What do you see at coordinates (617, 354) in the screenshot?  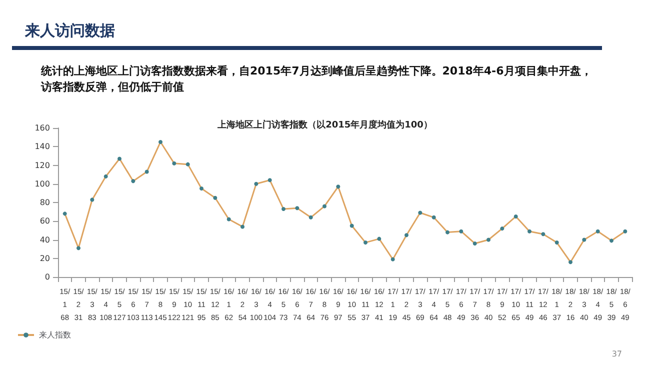 I see `text: 37` at bounding box center [617, 354].